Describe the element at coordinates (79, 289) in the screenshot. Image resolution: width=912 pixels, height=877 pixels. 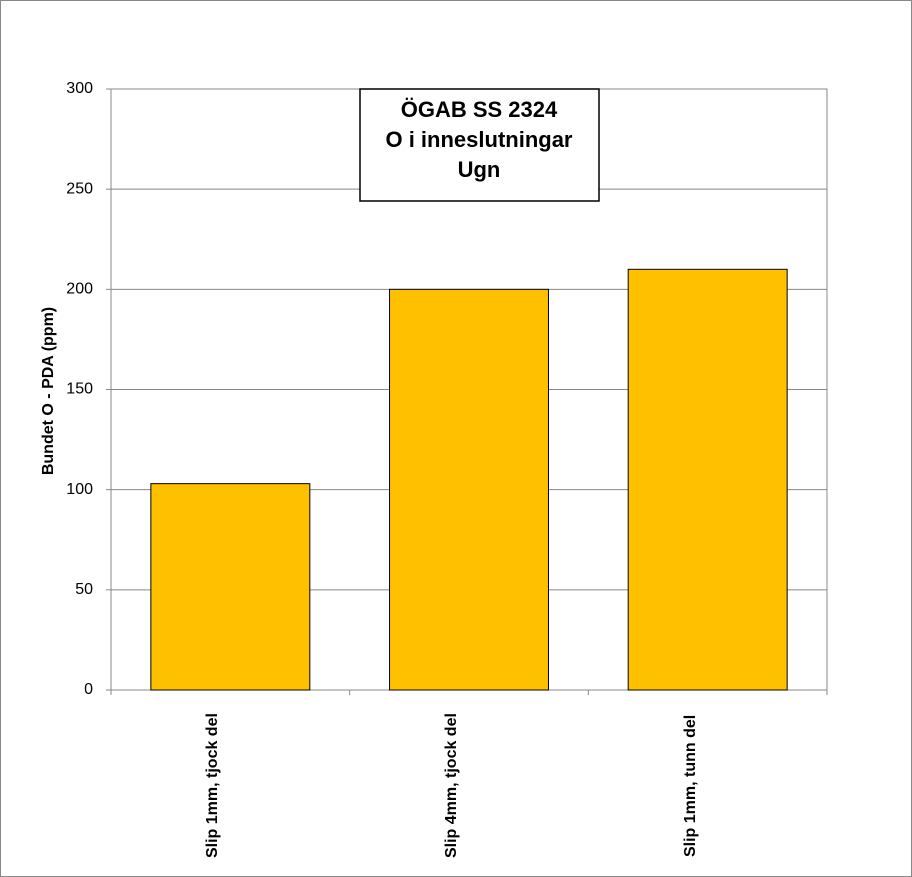
I see `y-tick-label: 200` at that location.